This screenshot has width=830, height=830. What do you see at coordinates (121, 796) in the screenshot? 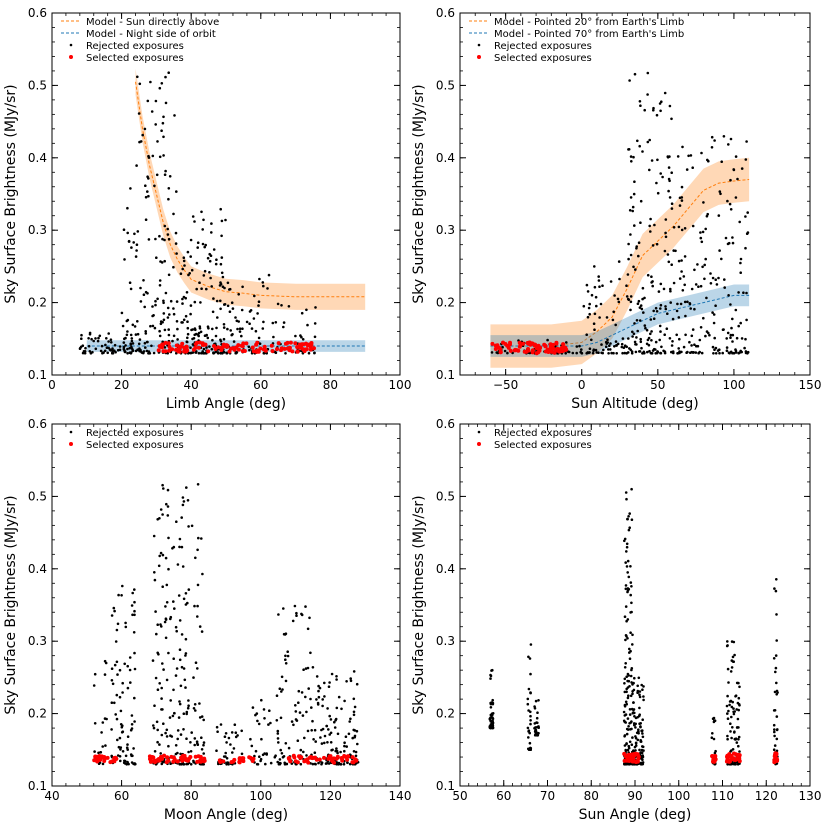
I see `x-tick-label: 60` at bounding box center [121, 796].